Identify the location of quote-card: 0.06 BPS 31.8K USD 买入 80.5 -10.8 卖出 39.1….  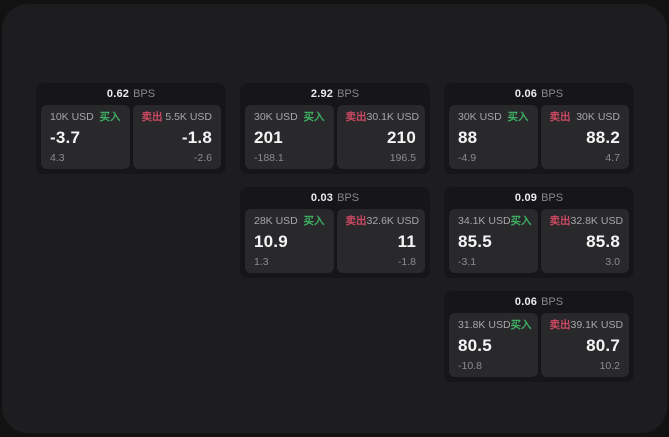
(539, 336).